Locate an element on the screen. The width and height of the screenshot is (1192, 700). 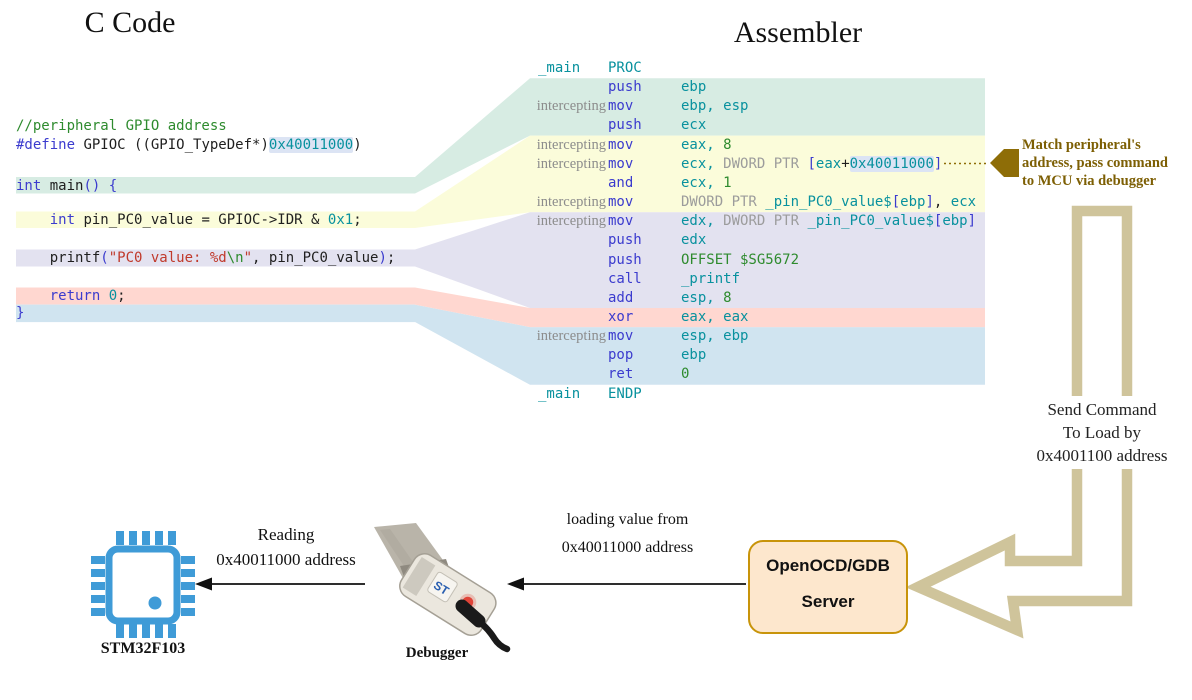
code-token: , pin_PC0_value is located at coordinates (315, 257).